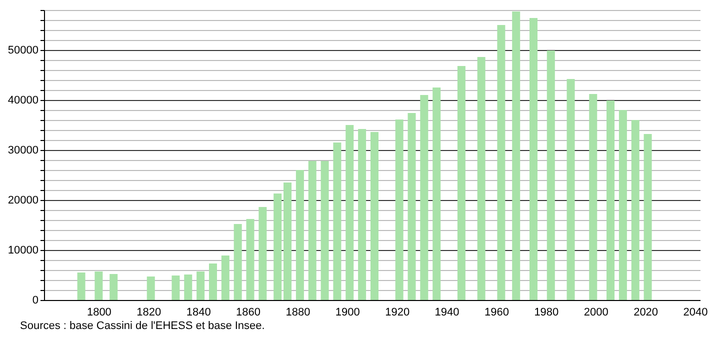 Image resolution: width=710 pixels, height=340 pixels. Describe the element at coordinates (35, 300) in the screenshot. I see `y-tick-label: 0` at that location.